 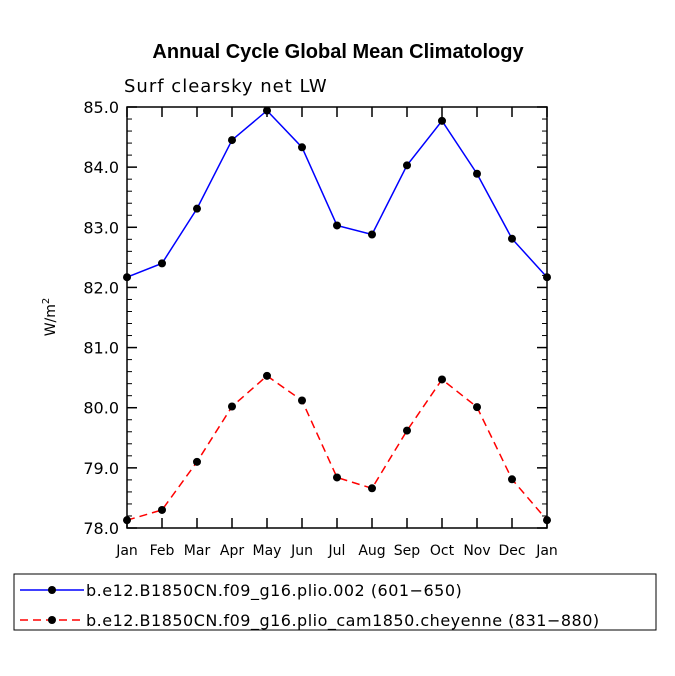 What do you see at coordinates (197, 551) in the screenshot?
I see `x-tick-label: Mar` at bounding box center [197, 551].